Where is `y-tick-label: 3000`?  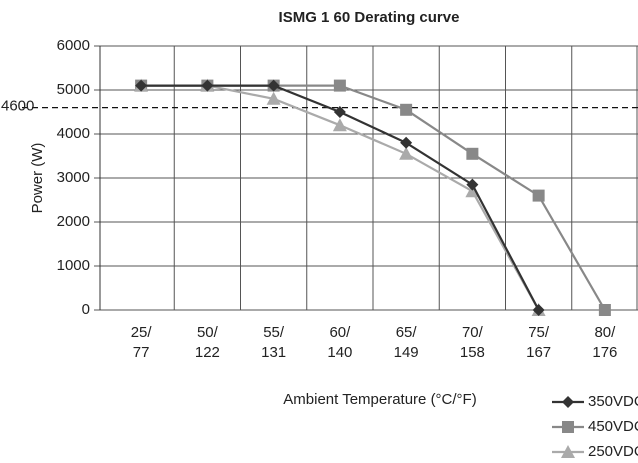
y-tick-label: 3000 is located at coordinates (73, 177).